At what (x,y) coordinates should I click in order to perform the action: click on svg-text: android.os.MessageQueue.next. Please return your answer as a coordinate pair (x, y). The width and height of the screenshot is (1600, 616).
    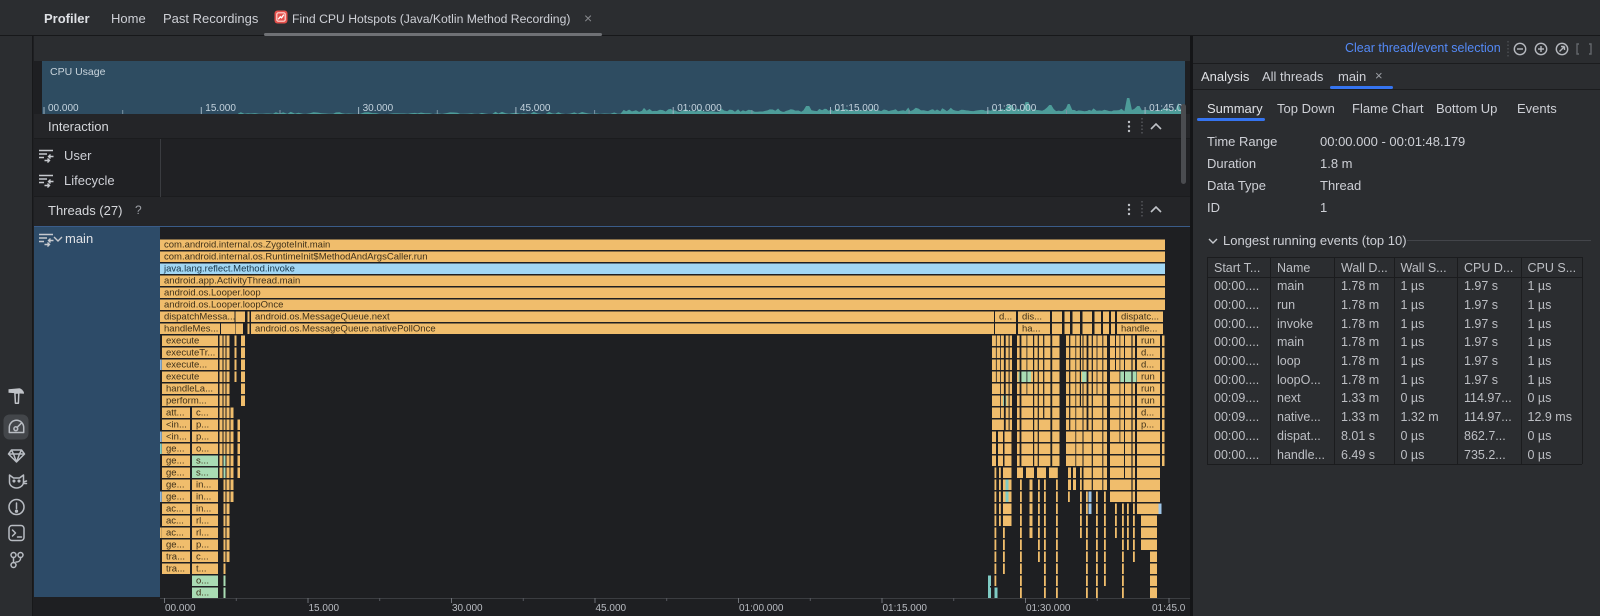
    Looking at the image, I should click on (322, 317).